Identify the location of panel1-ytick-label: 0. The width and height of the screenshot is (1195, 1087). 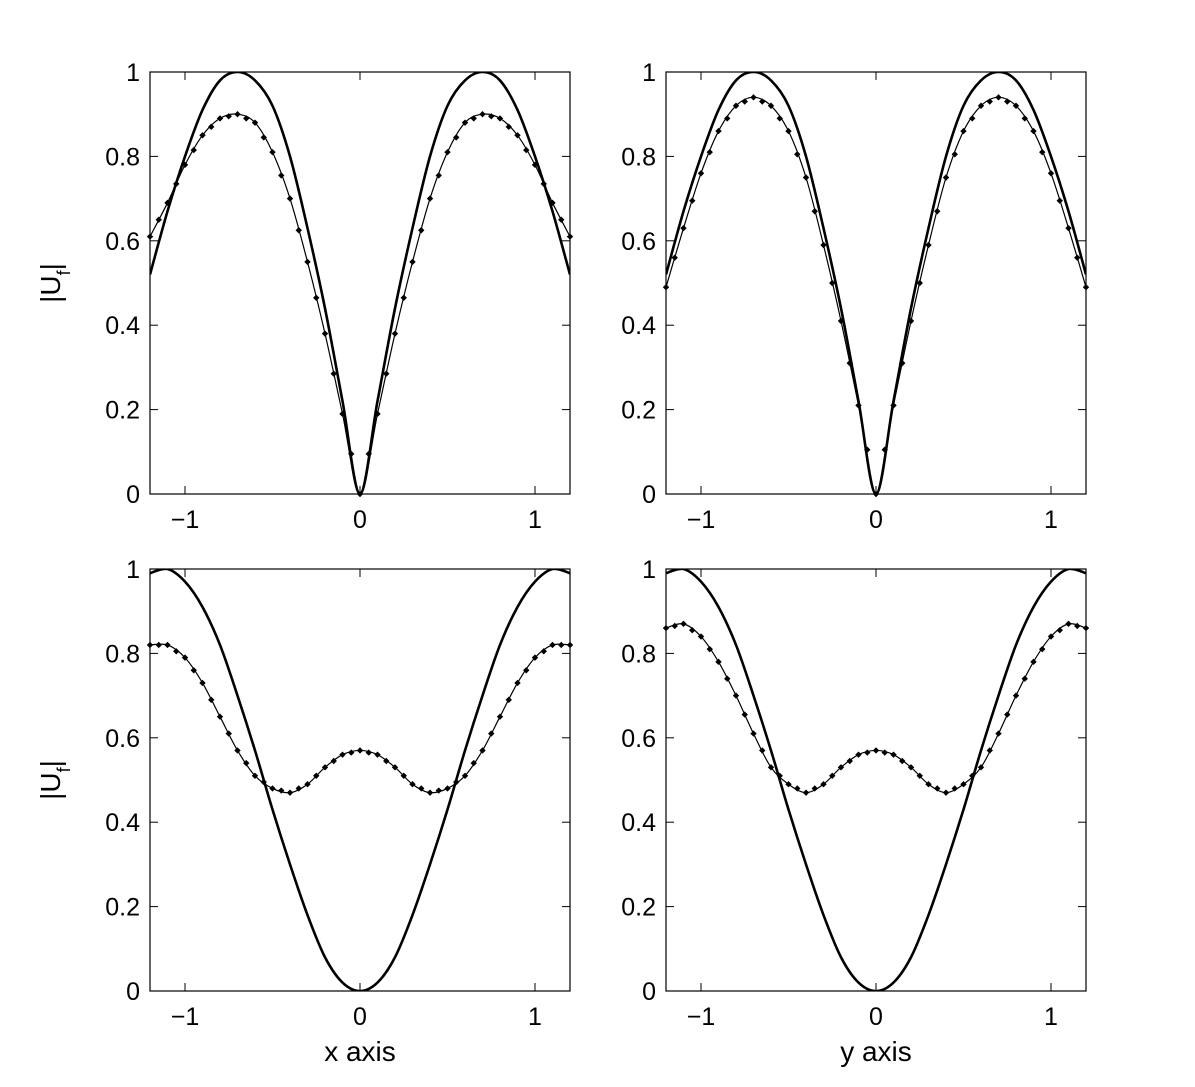
(649, 495).